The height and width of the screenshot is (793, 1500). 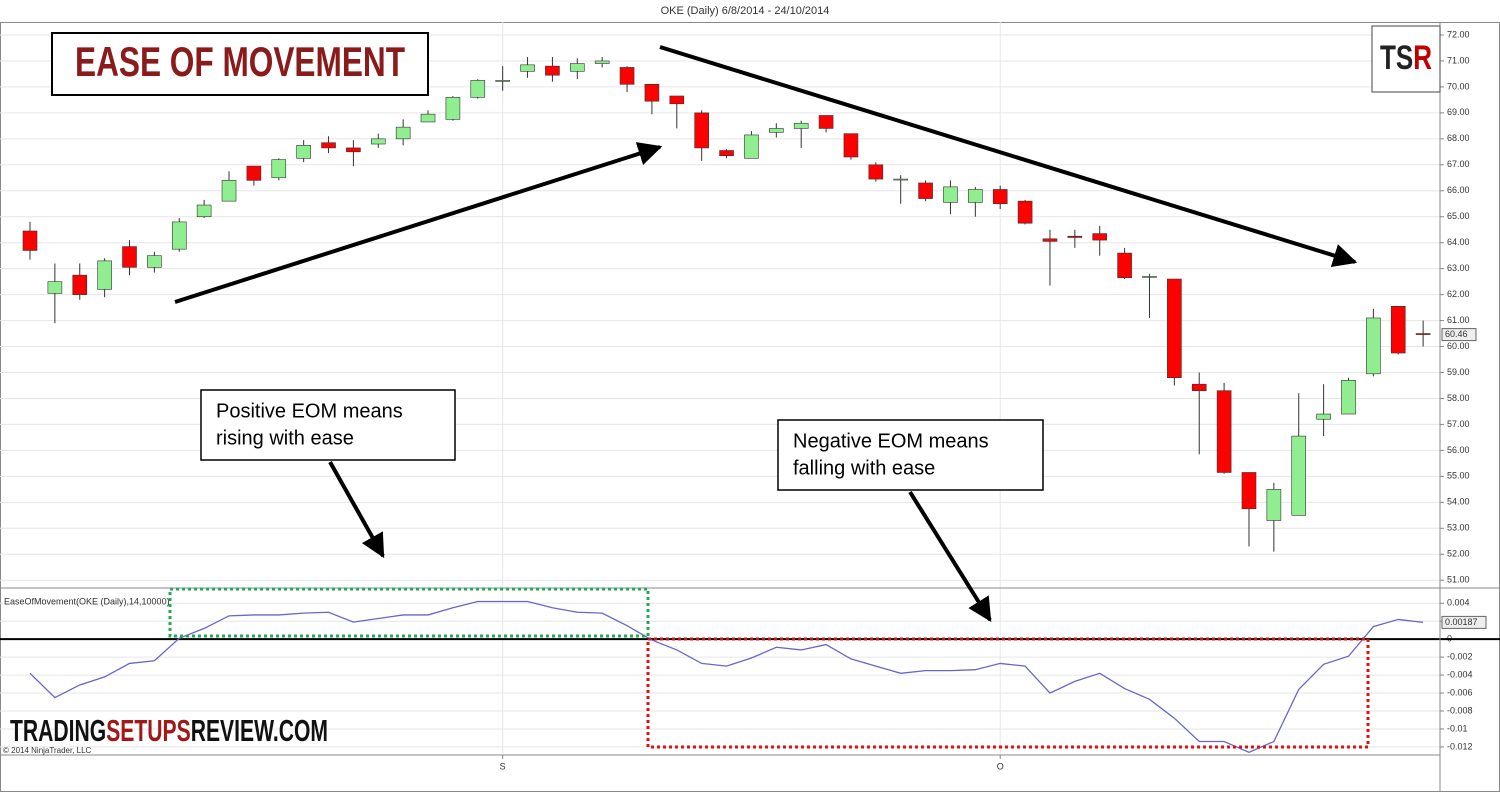 I want to click on y-tick-label: 62.00, so click(x=1458, y=294).